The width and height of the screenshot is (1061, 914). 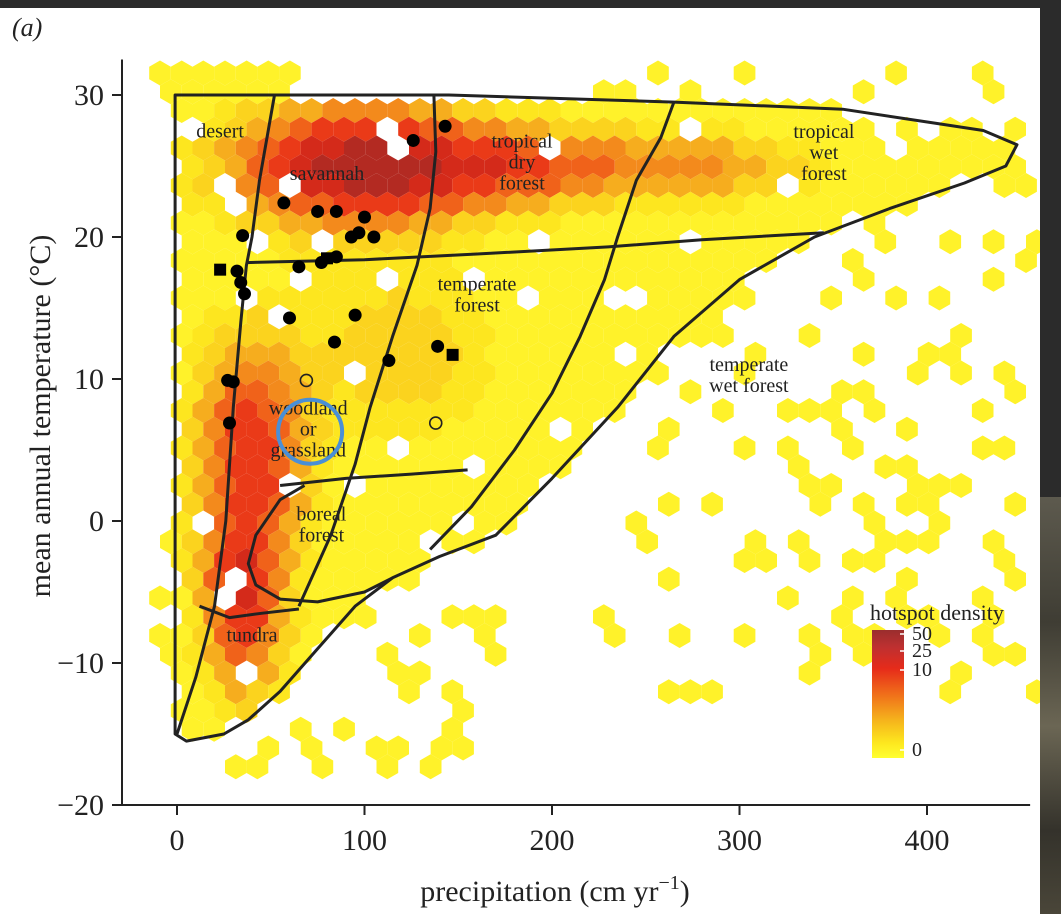 I want to click on biome-label: forest, so click(x=477, y=305).